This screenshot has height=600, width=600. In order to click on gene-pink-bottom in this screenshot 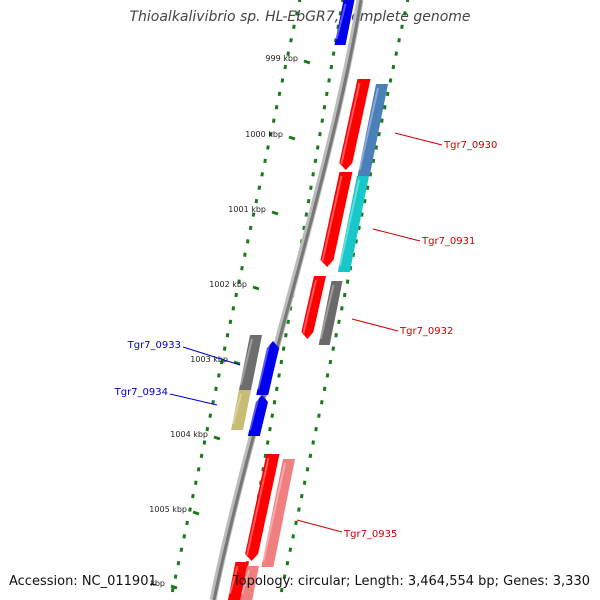, I will do `click(249, 583)`.